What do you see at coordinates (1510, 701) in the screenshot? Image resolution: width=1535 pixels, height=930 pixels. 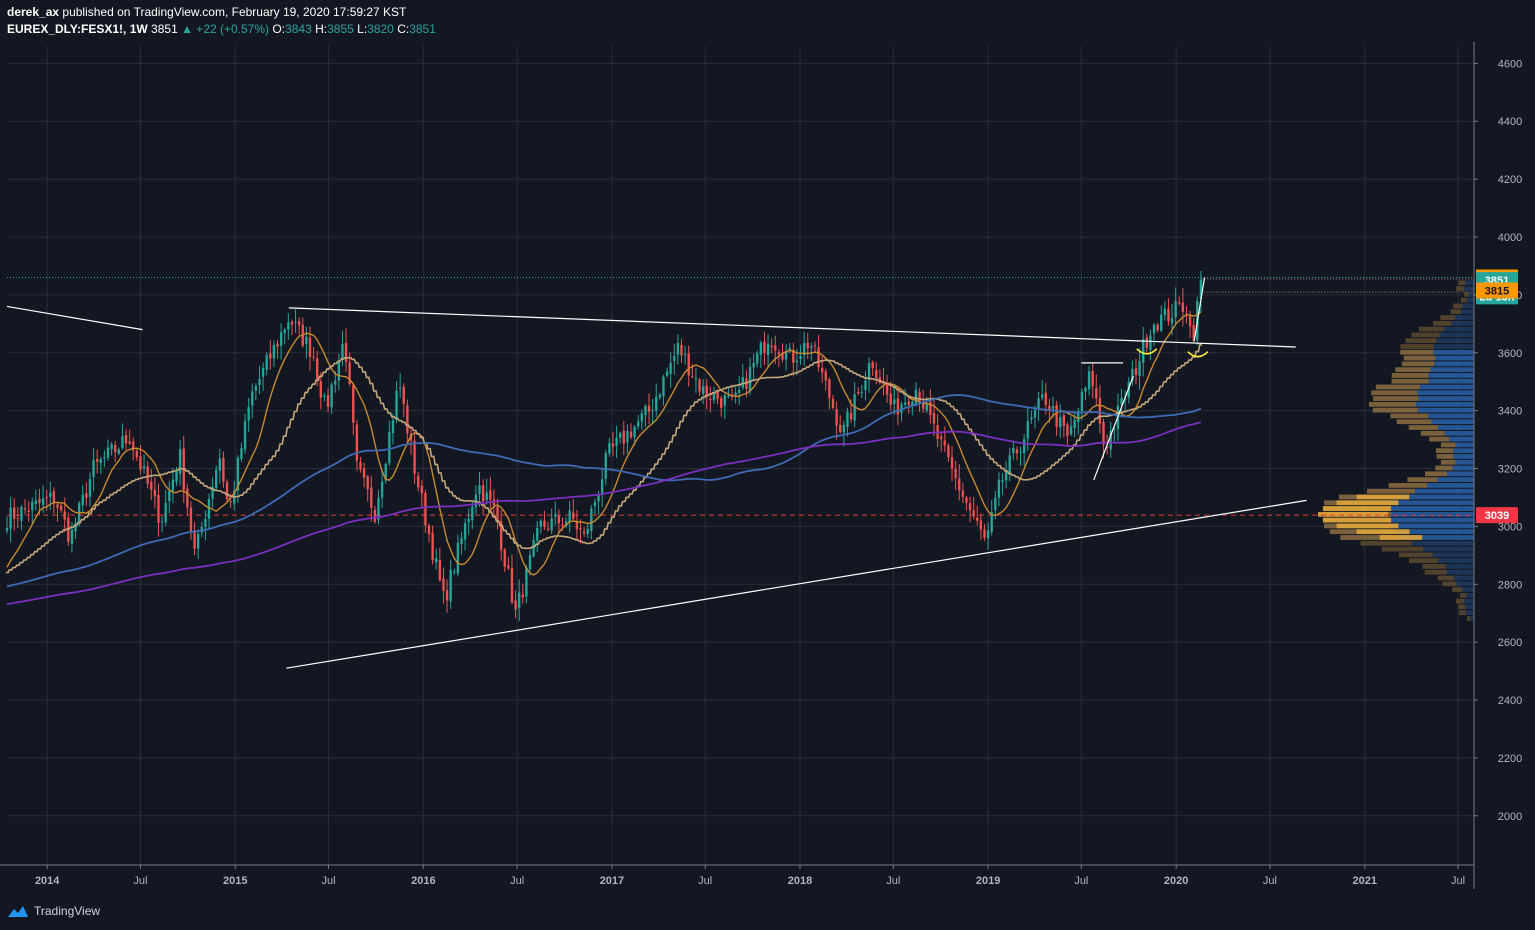 I see `price-tick-label: 2400` at bounding box center [1510, 701].